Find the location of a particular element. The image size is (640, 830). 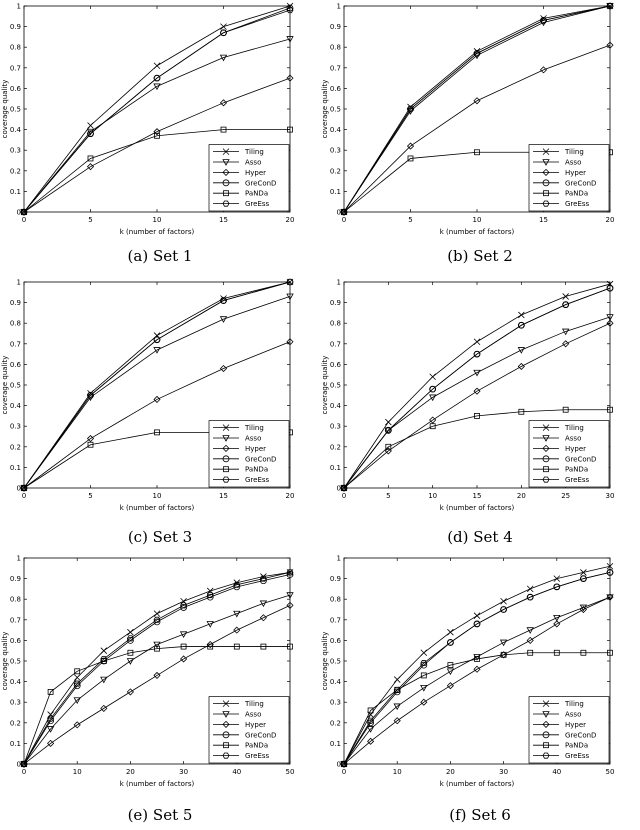

legend-marker-tiling is located at coordinates (546, 151).